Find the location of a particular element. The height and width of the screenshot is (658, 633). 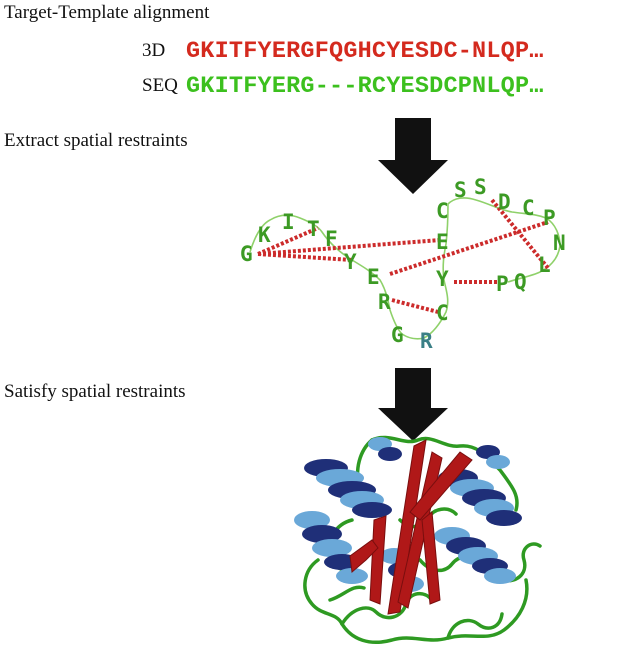

residue-23: P is located at coordinates (502, 284).